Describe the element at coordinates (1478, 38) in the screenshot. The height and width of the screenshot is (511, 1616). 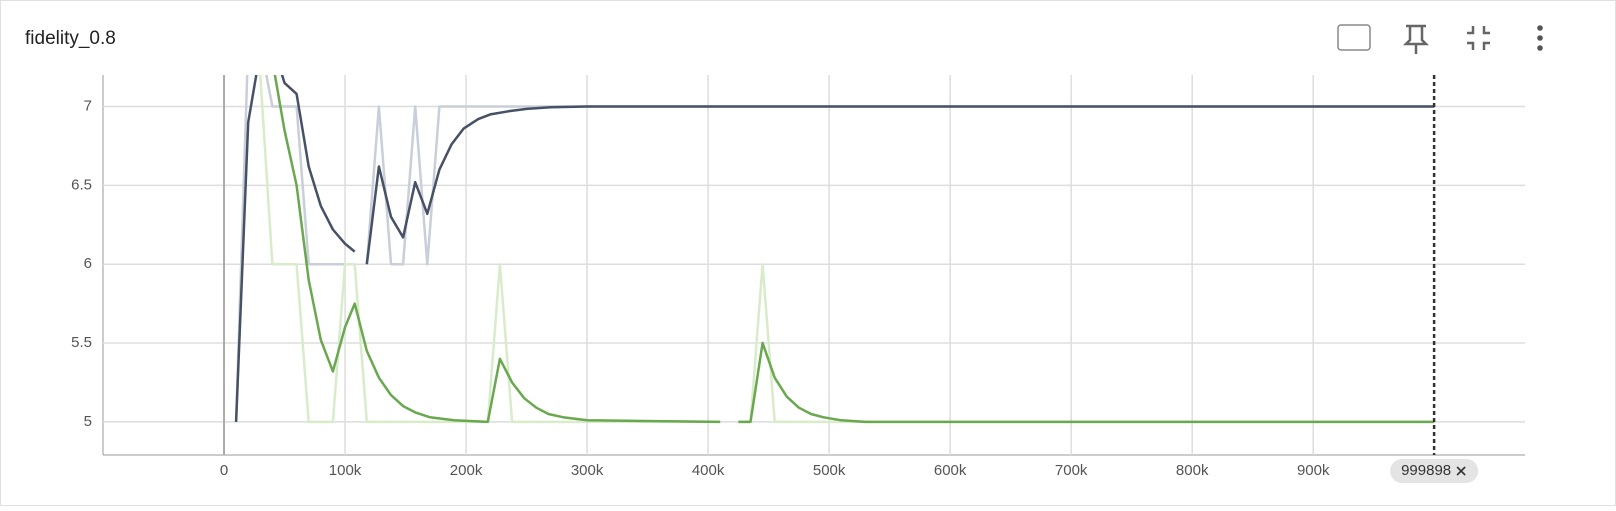
I see `collapse-button` at that location.